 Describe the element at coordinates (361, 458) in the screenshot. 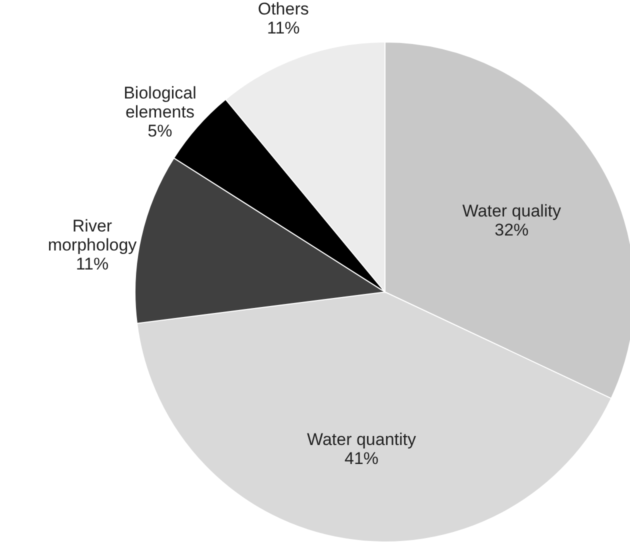

I see `data-label: 41%` at that location.